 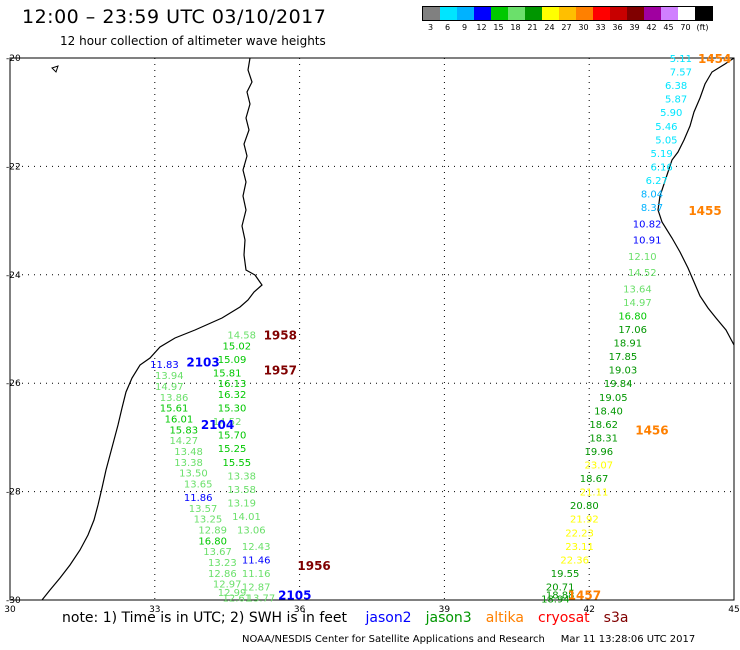 I want to click on color-swatch-label: (ft), so click(x=702, y=27).